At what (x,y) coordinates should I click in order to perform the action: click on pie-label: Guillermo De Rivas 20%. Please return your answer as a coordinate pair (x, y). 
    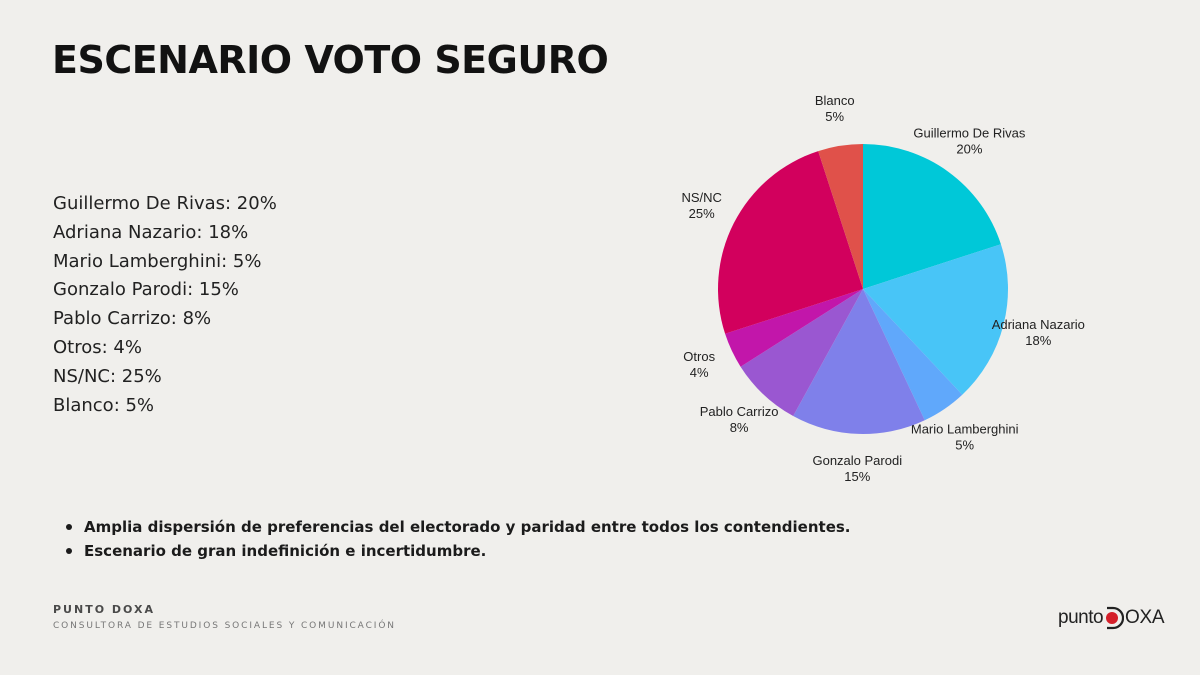
    Looking at the image, I should click on (969, 141).